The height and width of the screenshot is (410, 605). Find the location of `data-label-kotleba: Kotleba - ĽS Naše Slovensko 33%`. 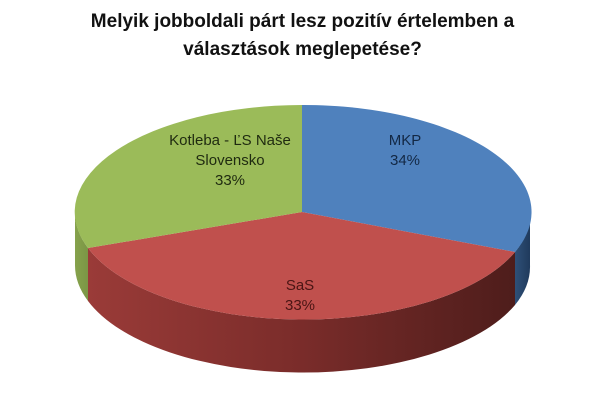

data-label-kotleba: Kotleba - ĽS Naše Slovensko 33% is located at coordinates (230, 161).